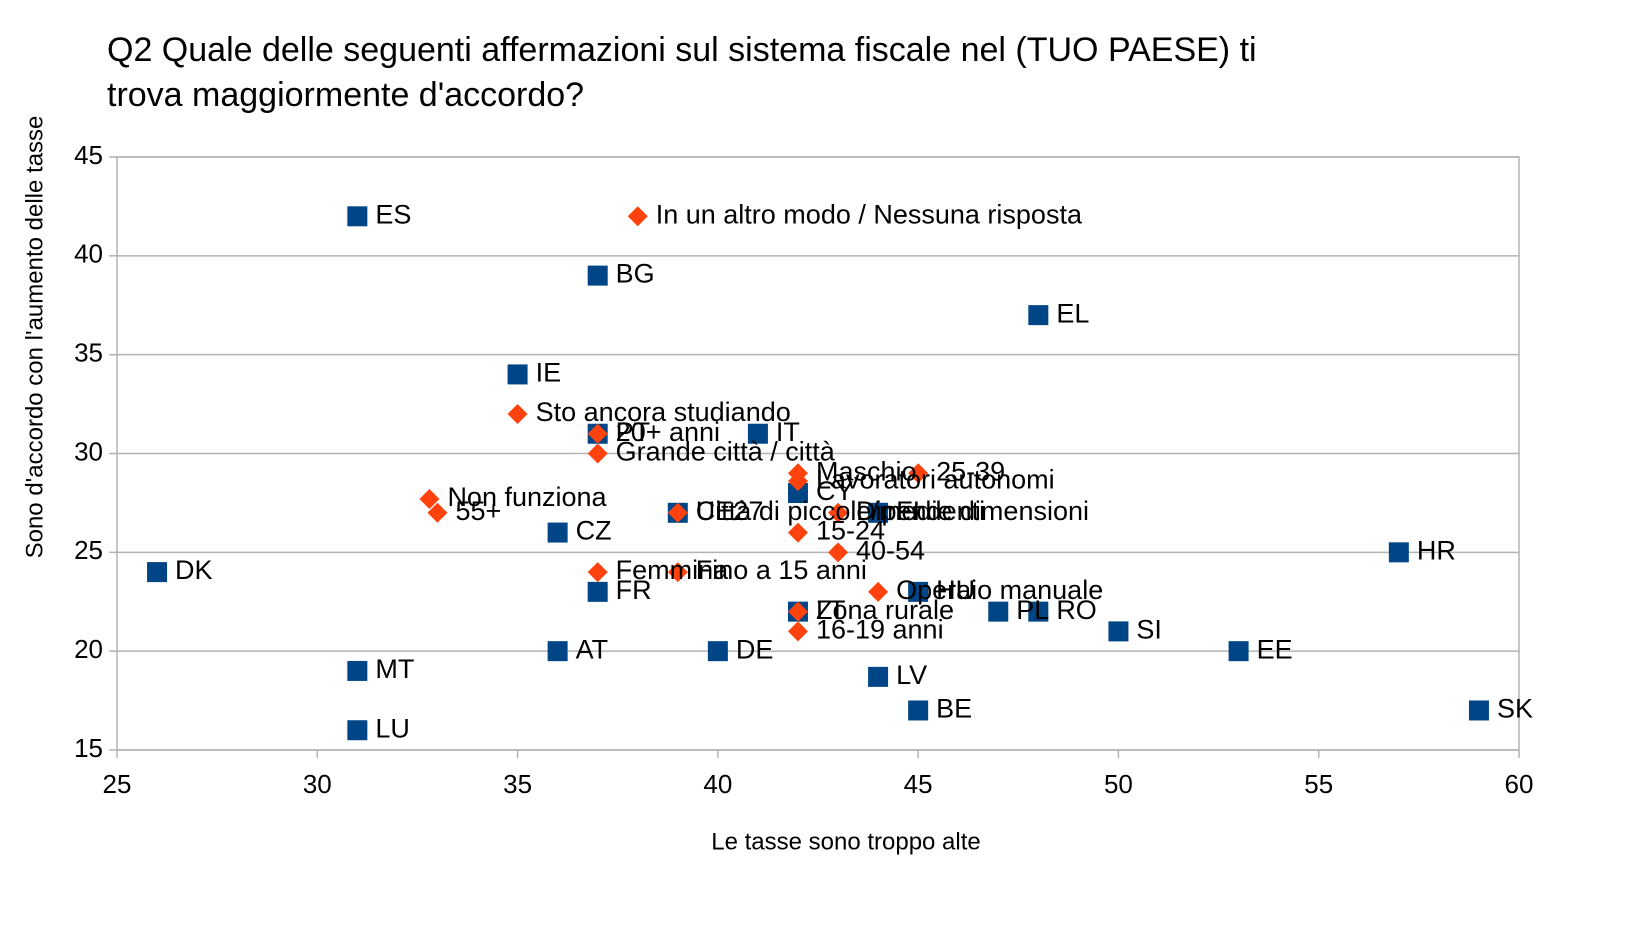 This screenshot has height=932, width=1645. I want to click on data-label: Femmina, so click(673, 570).